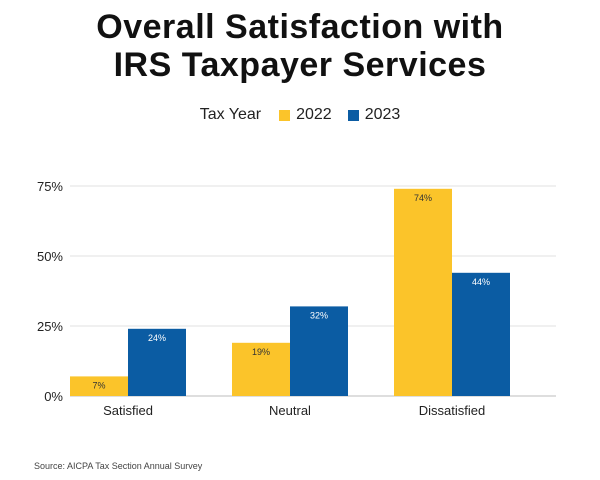 This screenshot has width=600, height=480. What do you see at coordinates (50, 326) in the screenshot?
I see `y-tick-label-25: 25%` at bounding box center [50, 326].